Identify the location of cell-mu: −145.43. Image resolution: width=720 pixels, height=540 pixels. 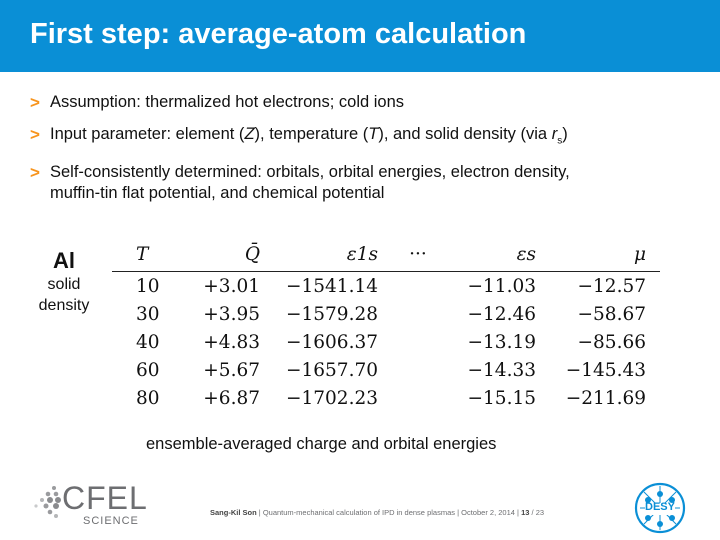
(605, 370).